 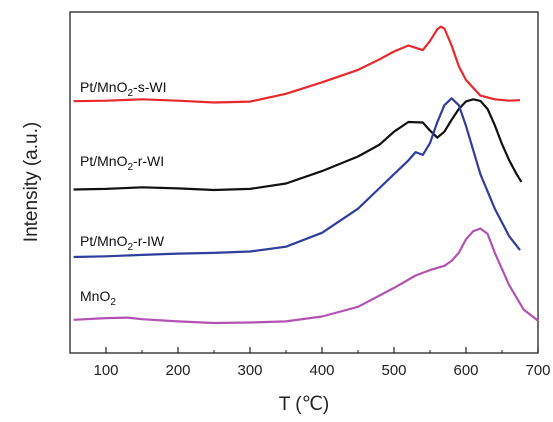 I want to click on series-labels: Pt/MnO2-s-WI Pt/MnO2-r-WI Pt/MnO2-r-IW MnO2, so click(x=123, y=193).